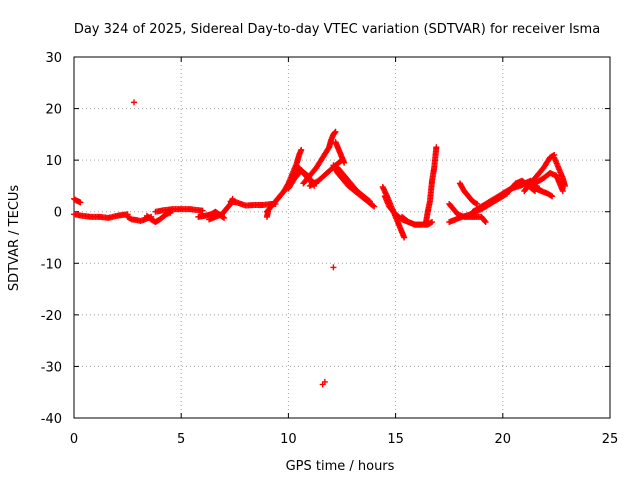 This screenshot has width=640, height=480. What do you see at coordinates (181, 439) in the screenshot?
I see `x-tick-label: 5` at bounding box center [181, 439].